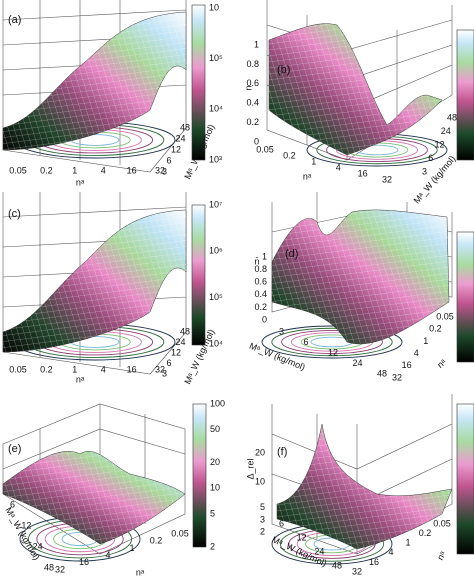  What do you see at coordinates (107, 555) in the screenshot?
I see `x-ticks-label: 4` at bounding box center [107, 555].